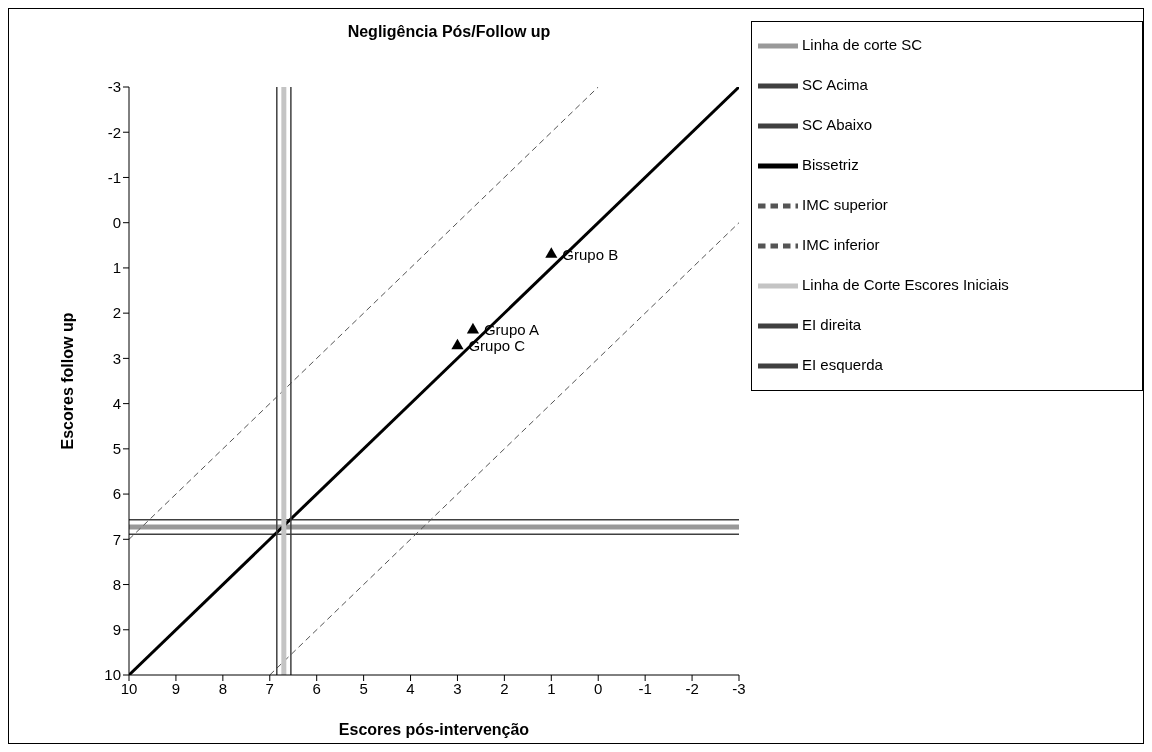  Describe the element at coordinates (116, 539) in the screenshot. I see `y-tick-label: 7` at that location.